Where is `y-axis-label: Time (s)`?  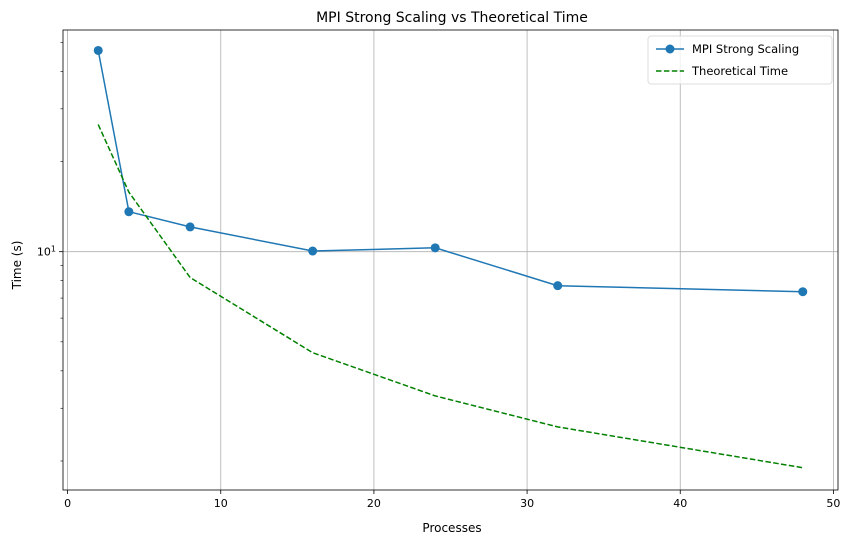
y-axis-label: Time (s) is located at coordinates (17, 266).